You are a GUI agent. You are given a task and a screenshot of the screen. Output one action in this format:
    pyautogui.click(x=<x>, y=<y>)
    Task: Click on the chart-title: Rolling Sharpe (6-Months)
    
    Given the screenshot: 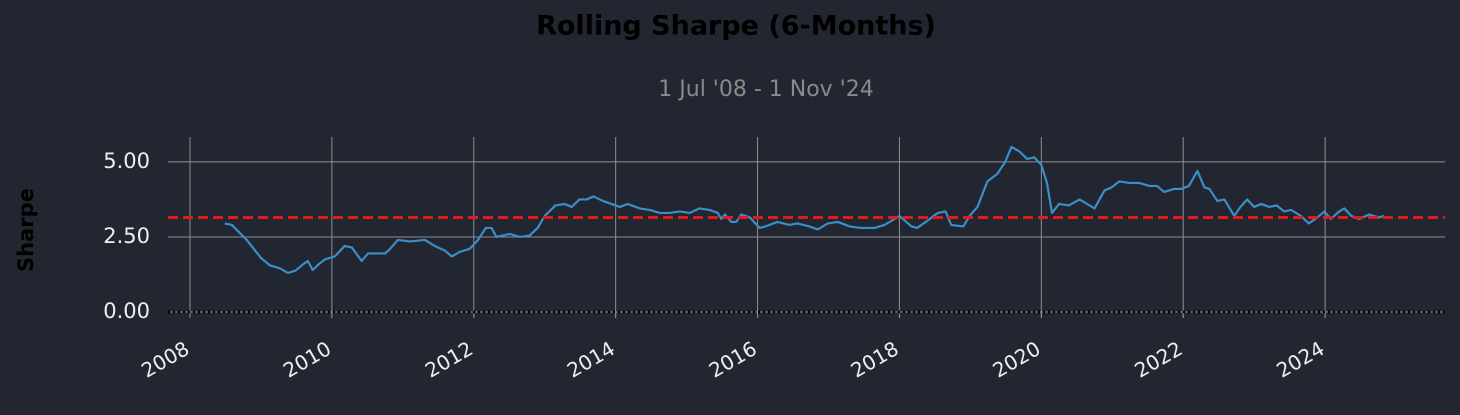 What is the action you would take?
    pyautogui.click(x=736, y=26)
    